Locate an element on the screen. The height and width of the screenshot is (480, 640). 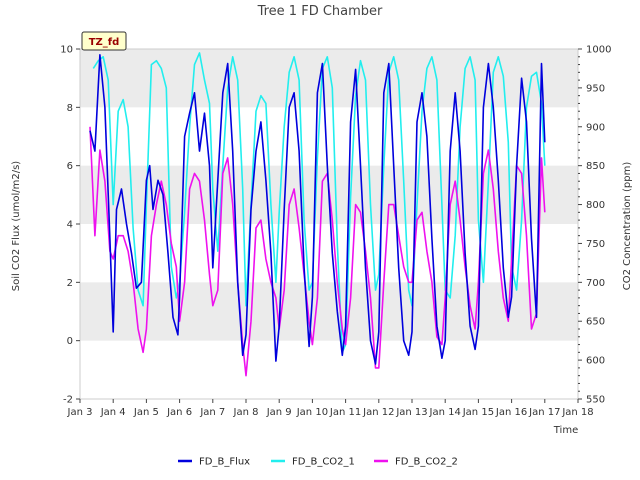
legend-label: FD_B_CO2_2 is located at coordinates (426, 462).